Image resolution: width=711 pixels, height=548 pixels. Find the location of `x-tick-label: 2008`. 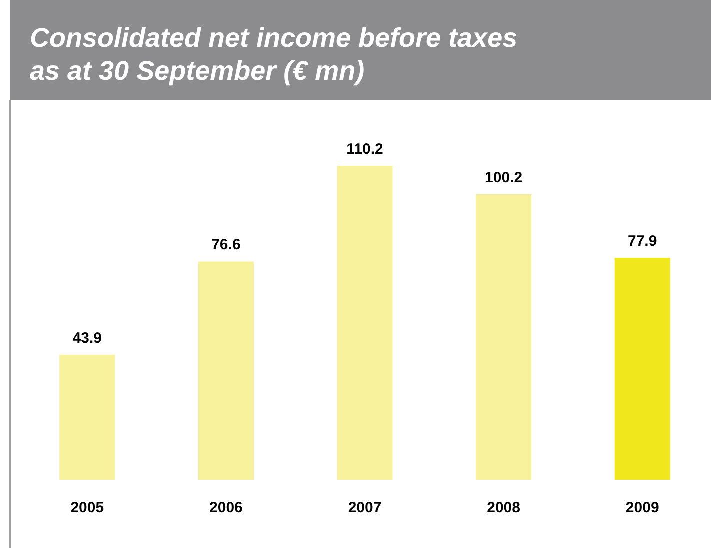

x-tick-label: 2008 is located at coordinates (503, 508).